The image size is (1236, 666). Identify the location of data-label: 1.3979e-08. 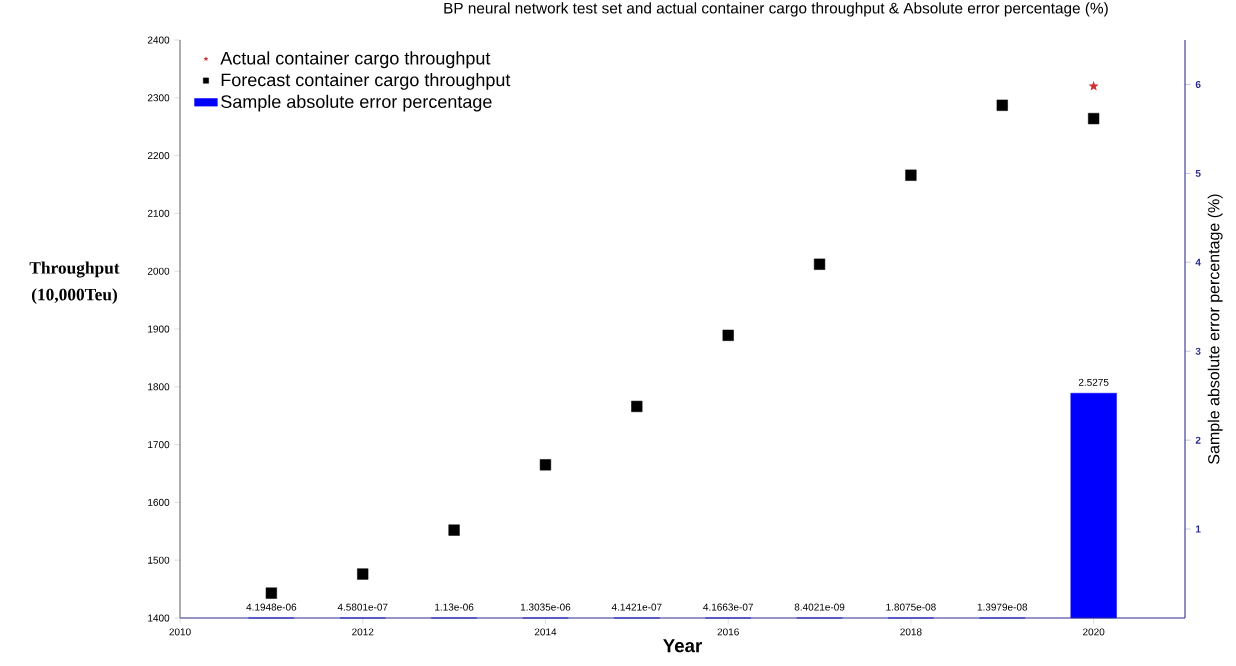
(1002, 607).